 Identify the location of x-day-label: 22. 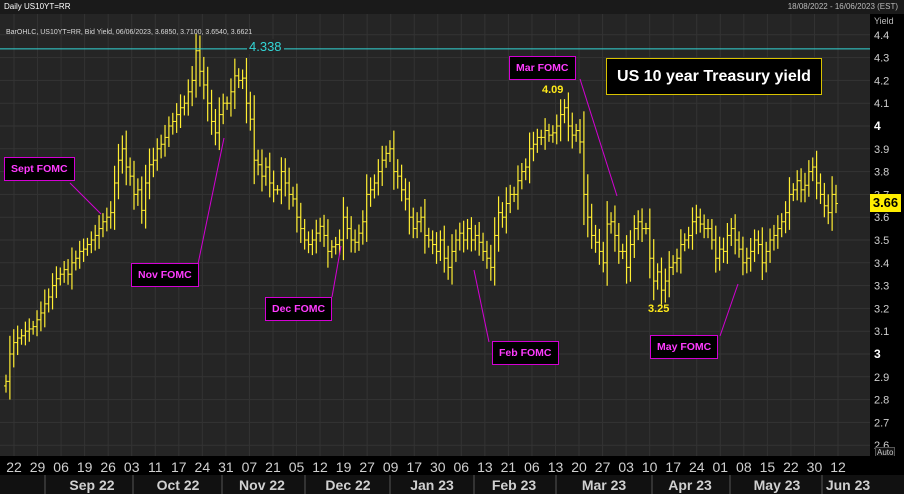
(791, 467).